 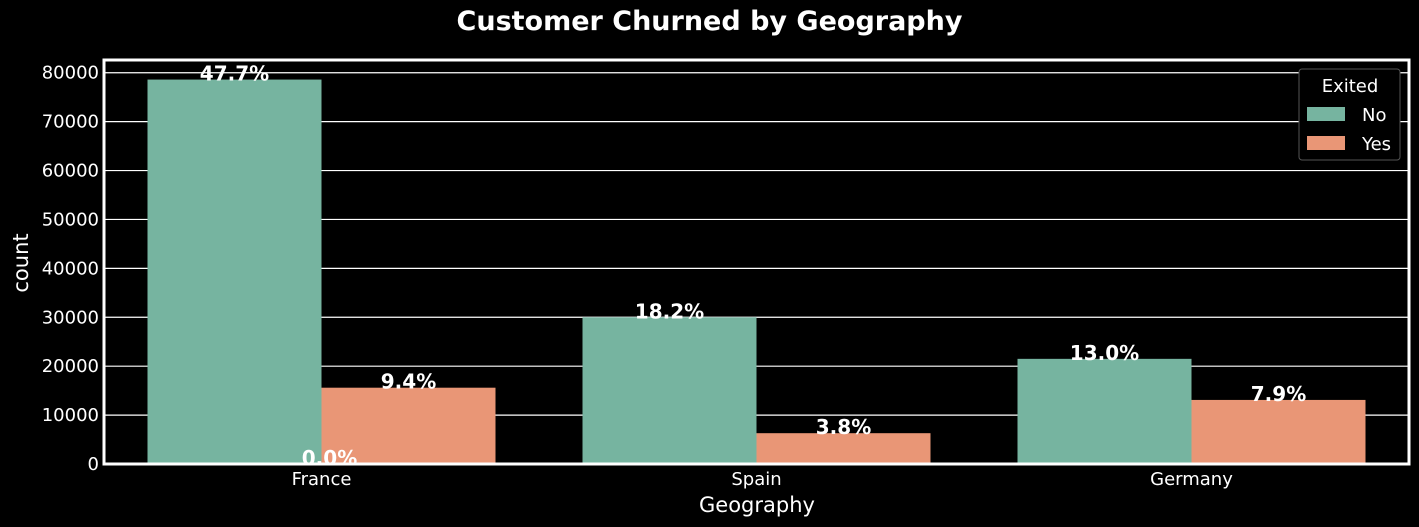 I want to click on legend-title: Exited, so click(x=1350, y=86).